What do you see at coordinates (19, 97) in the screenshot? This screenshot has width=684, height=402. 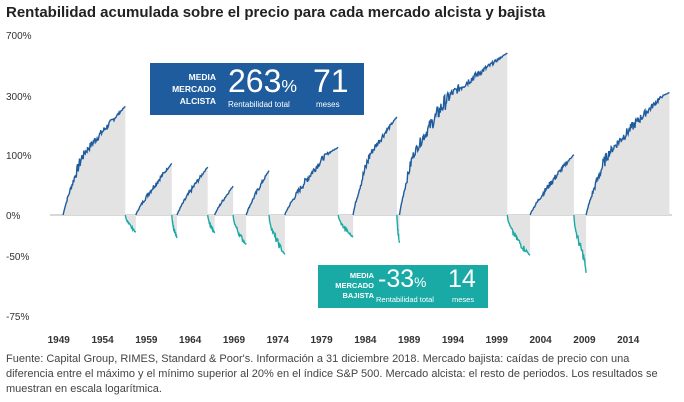 I see `y-tick-label: 300%` at bounding box center [19, 97].